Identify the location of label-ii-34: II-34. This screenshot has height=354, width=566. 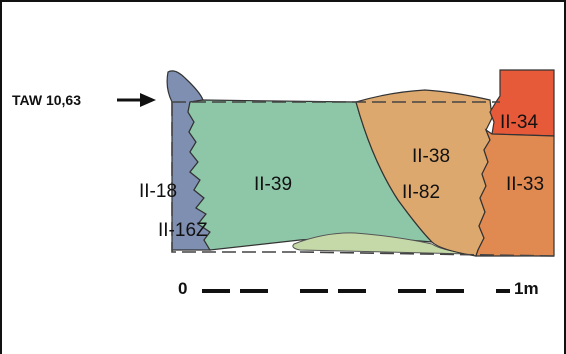
(519, 122).